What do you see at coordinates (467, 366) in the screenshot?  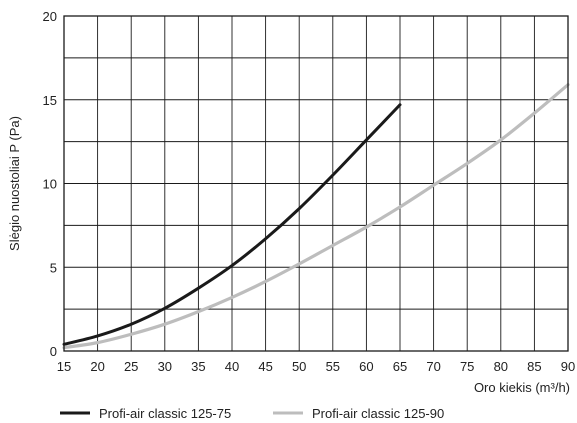 I see `x-tick-label: 75` at bounding box center [467, 366].